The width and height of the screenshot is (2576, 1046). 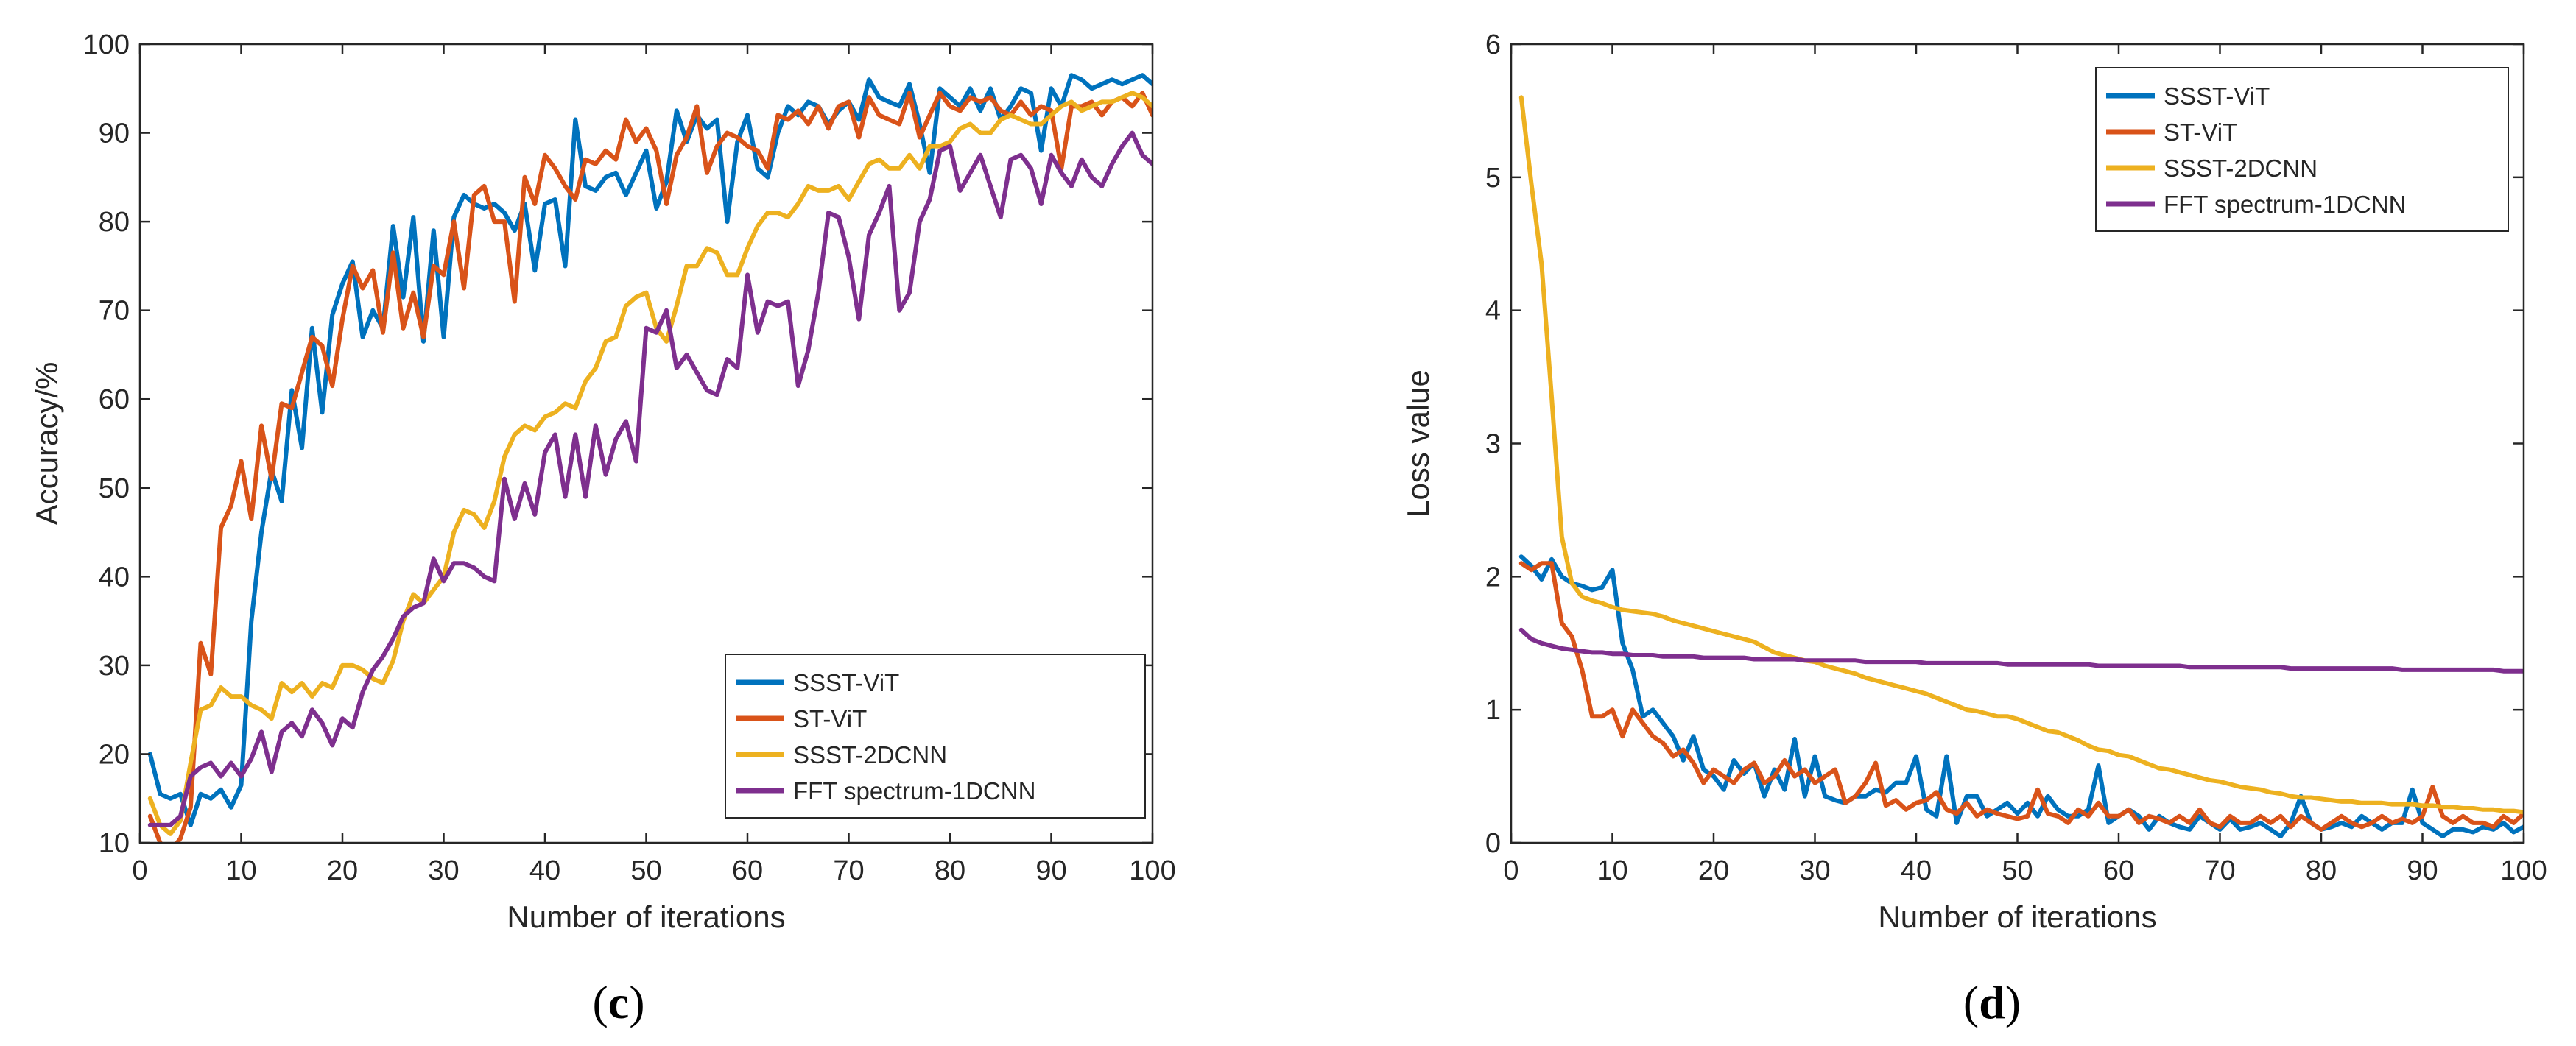 I want to click on panel-label: (c), so click(x=618, y=1002).